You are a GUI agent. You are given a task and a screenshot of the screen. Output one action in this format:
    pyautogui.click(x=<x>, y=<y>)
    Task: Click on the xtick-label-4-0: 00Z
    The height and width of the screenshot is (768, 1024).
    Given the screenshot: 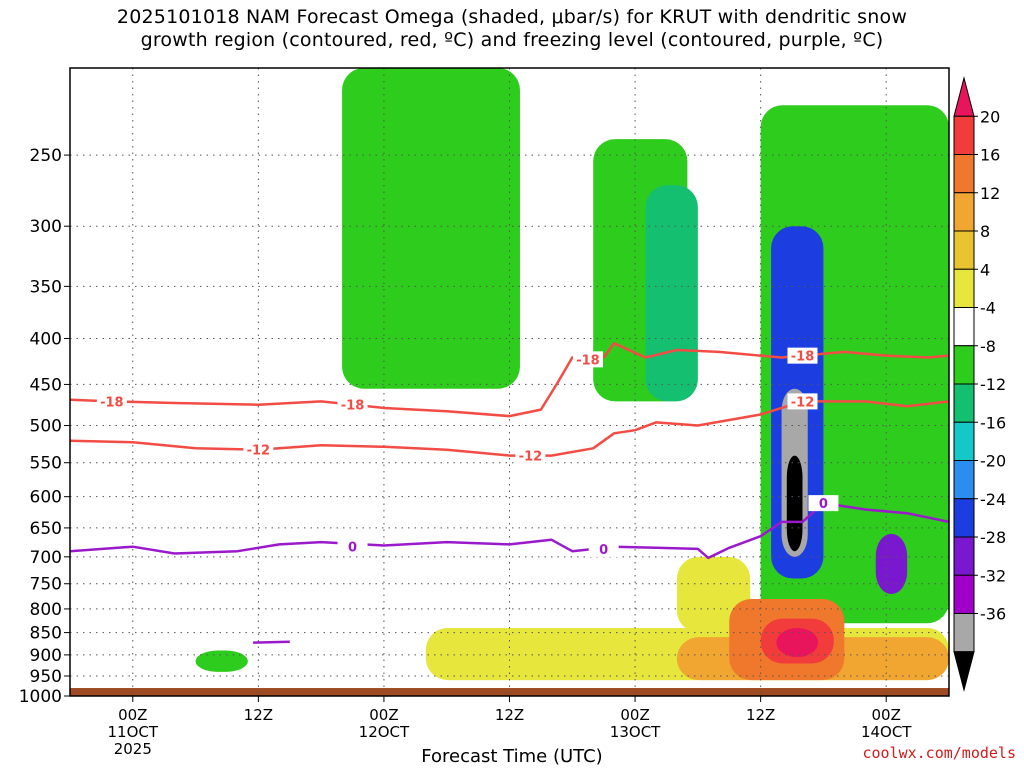 What is the action you would take?
    pyautogui.click(x=634, y=715)
    